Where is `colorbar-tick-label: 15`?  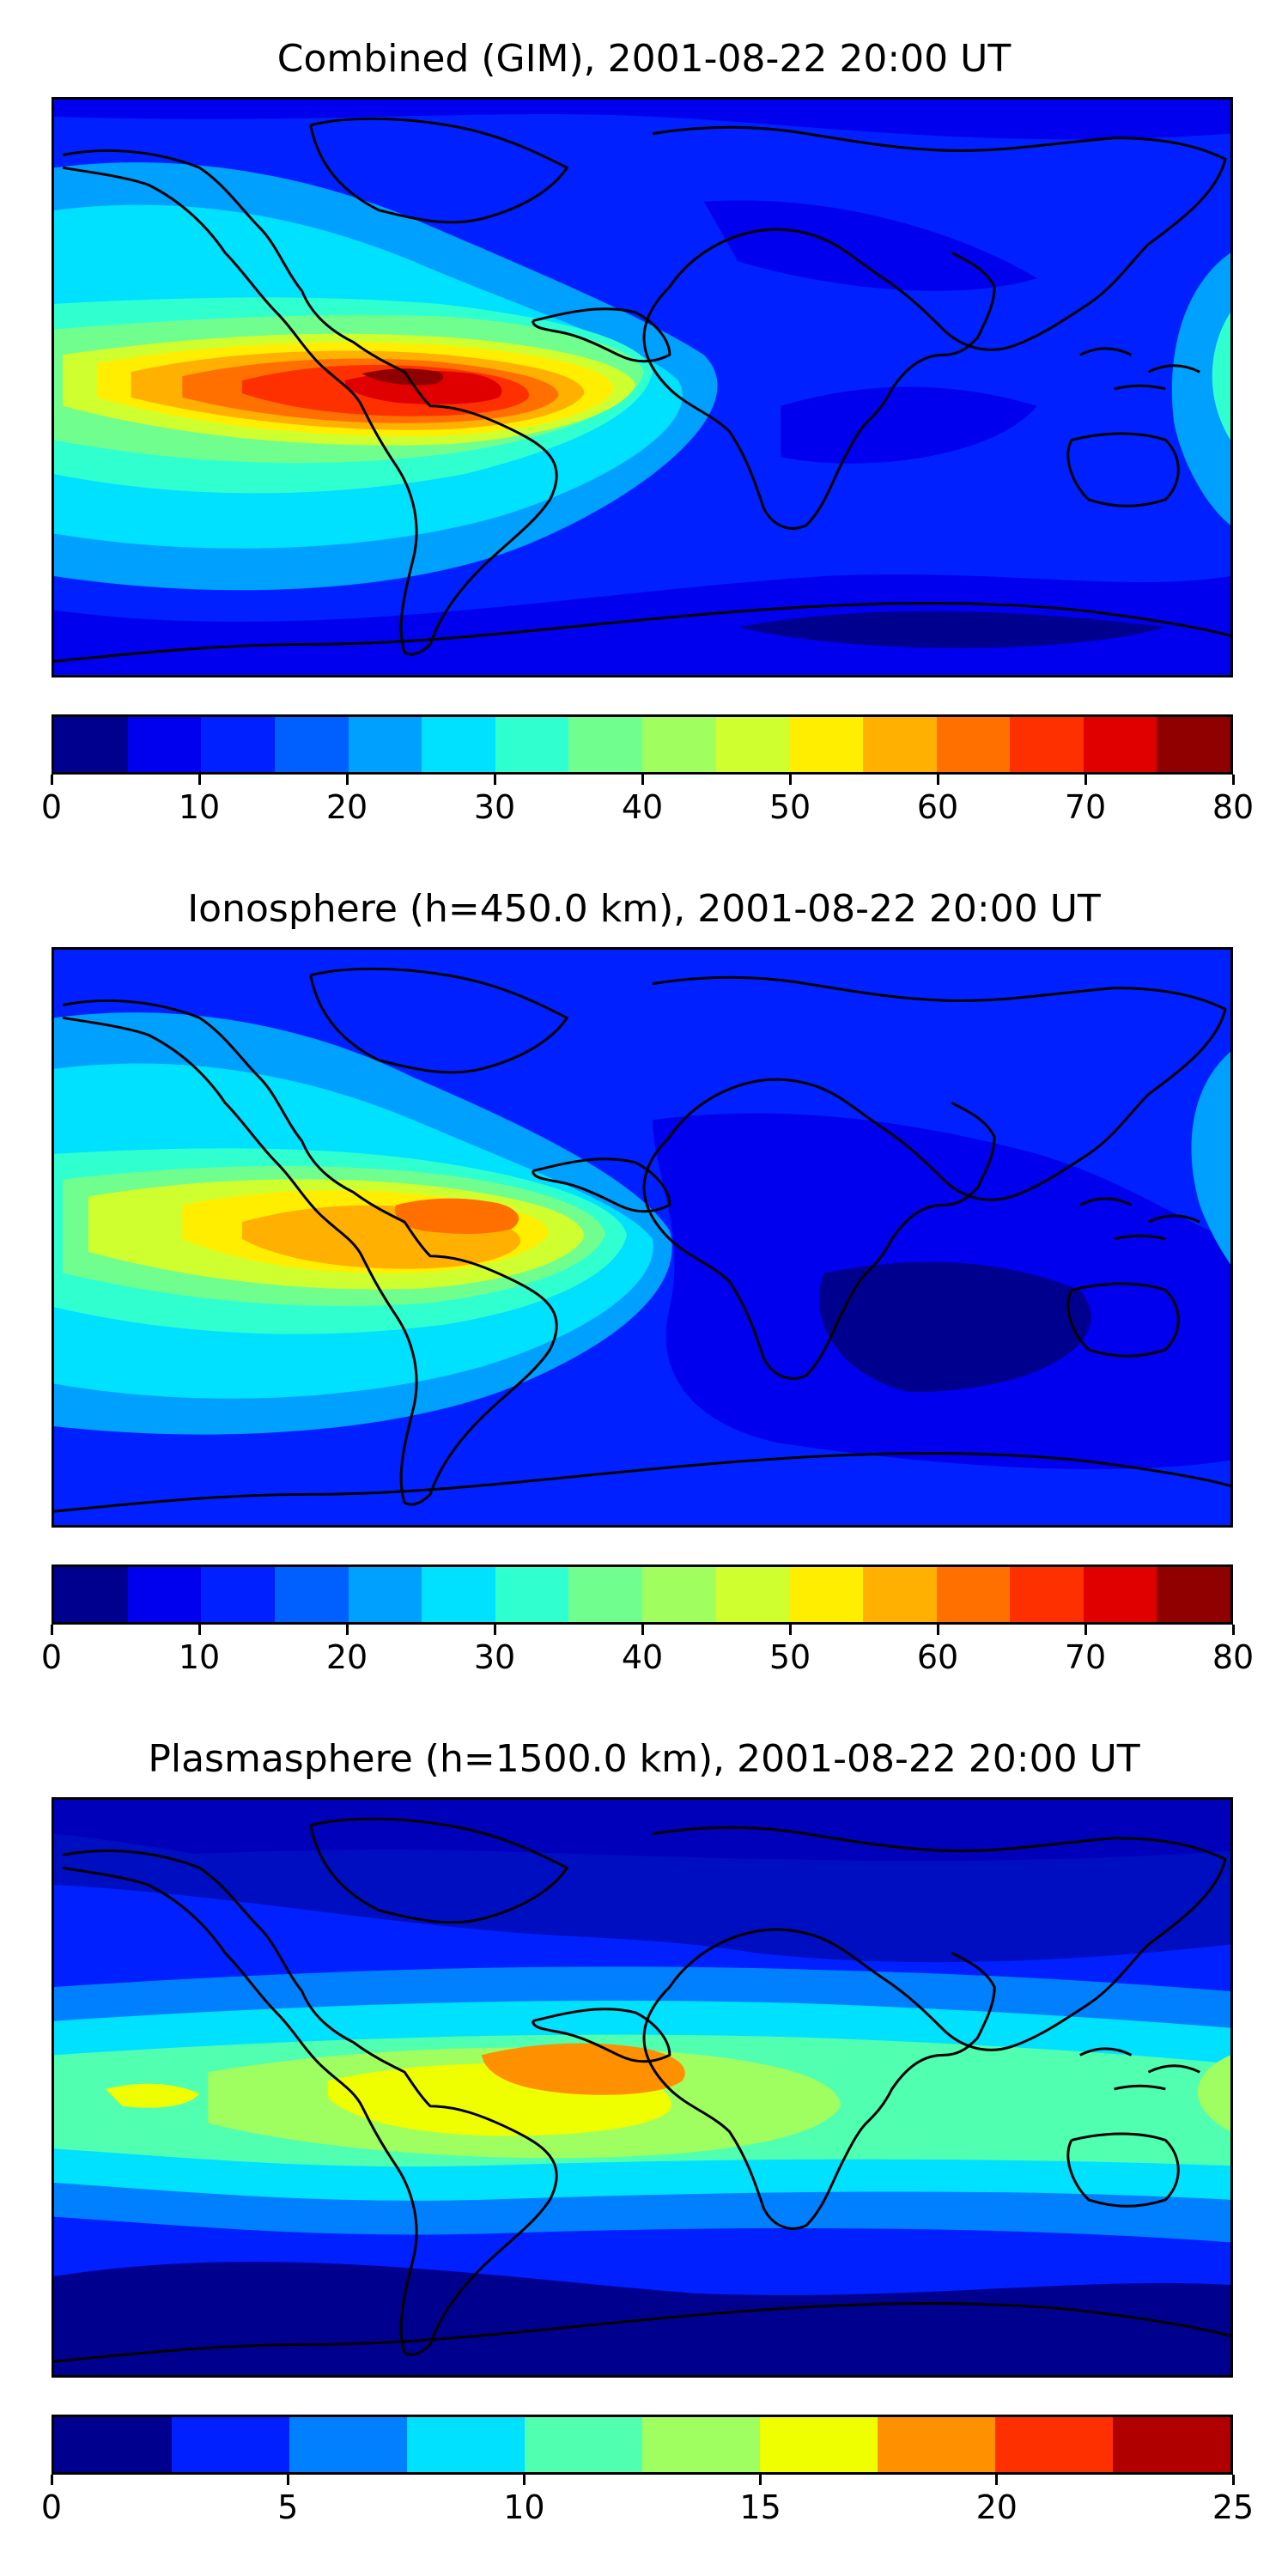 colorbar-tick-label: 15 is located at coordinates (760, 2507).